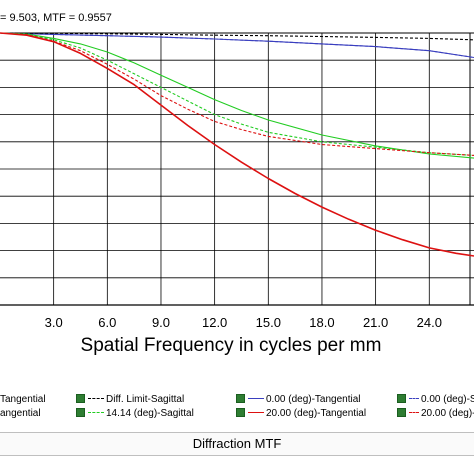 This screenshot has height=474, width=474. I want to click on x-tick-label: 9.0, so click(161, 322).